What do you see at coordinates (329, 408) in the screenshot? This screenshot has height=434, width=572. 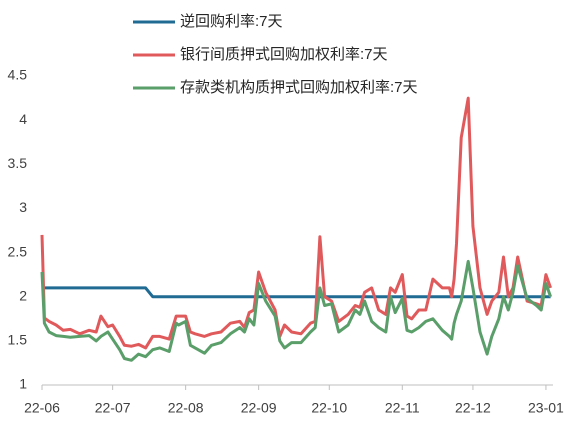 I see `x-tick-label: 22-10` at bounding box center [329, 408].